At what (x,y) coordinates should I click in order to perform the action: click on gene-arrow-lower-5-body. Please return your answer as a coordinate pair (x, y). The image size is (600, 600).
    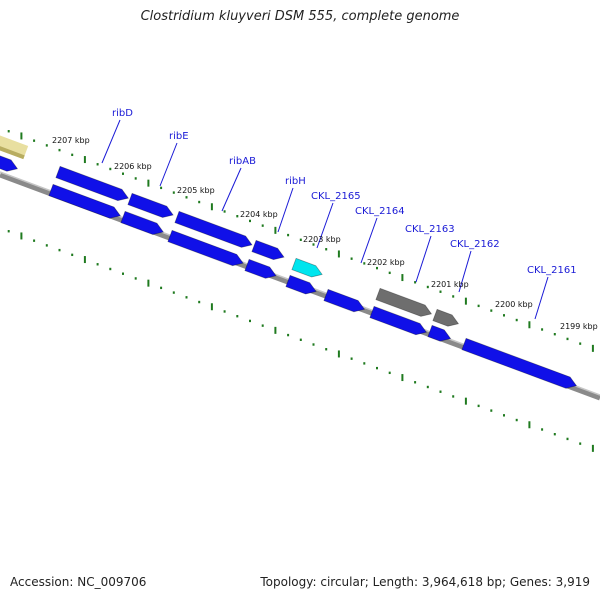
    Looking at the image, I should click on (301, 284).